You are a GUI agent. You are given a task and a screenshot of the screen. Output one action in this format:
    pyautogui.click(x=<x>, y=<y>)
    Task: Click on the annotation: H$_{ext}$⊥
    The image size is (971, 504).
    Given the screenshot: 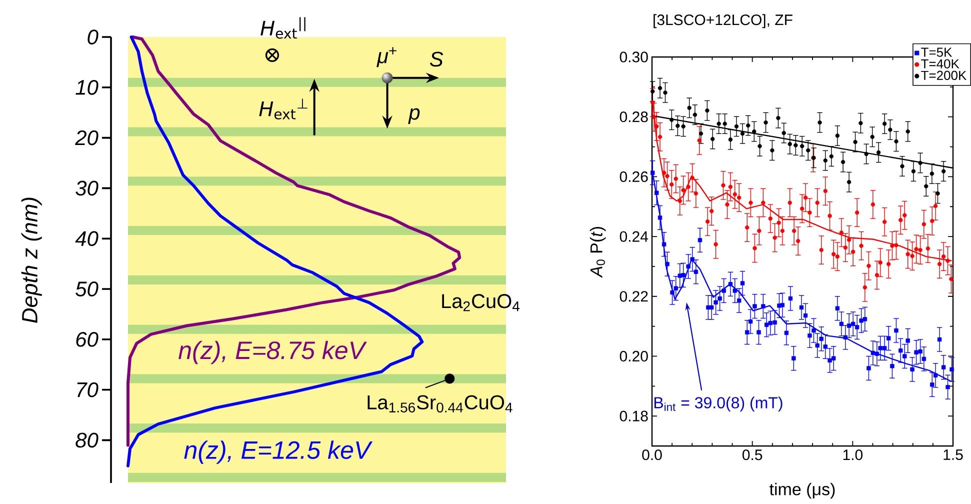 What is the action you would take?
    pyautogui.click(x=283, y=109)
    